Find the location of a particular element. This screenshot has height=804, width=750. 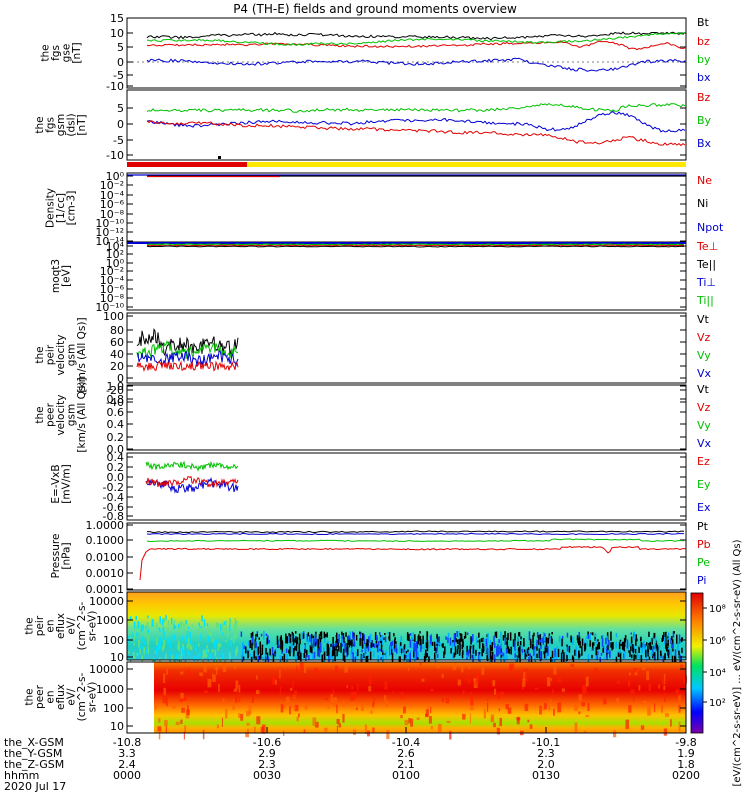

series-ez is located at coordinates (192, 482).